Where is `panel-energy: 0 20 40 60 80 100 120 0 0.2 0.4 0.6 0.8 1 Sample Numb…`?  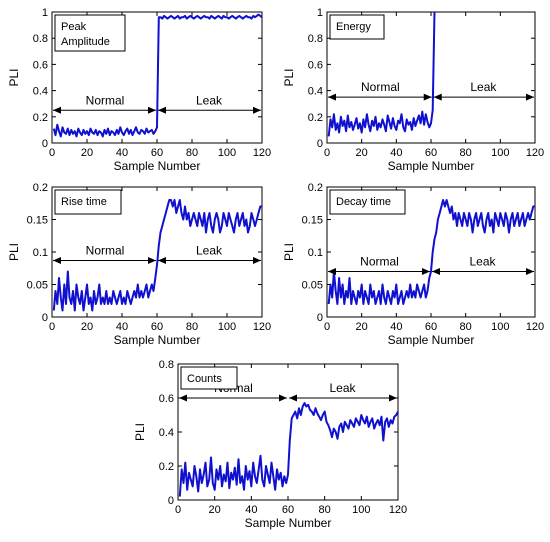
panel-energy: 0 20 40 60 80 100 120 0 0.2 0.4 0.6 0.8 1 Sample Numb… is located at coordinates (413, 90).